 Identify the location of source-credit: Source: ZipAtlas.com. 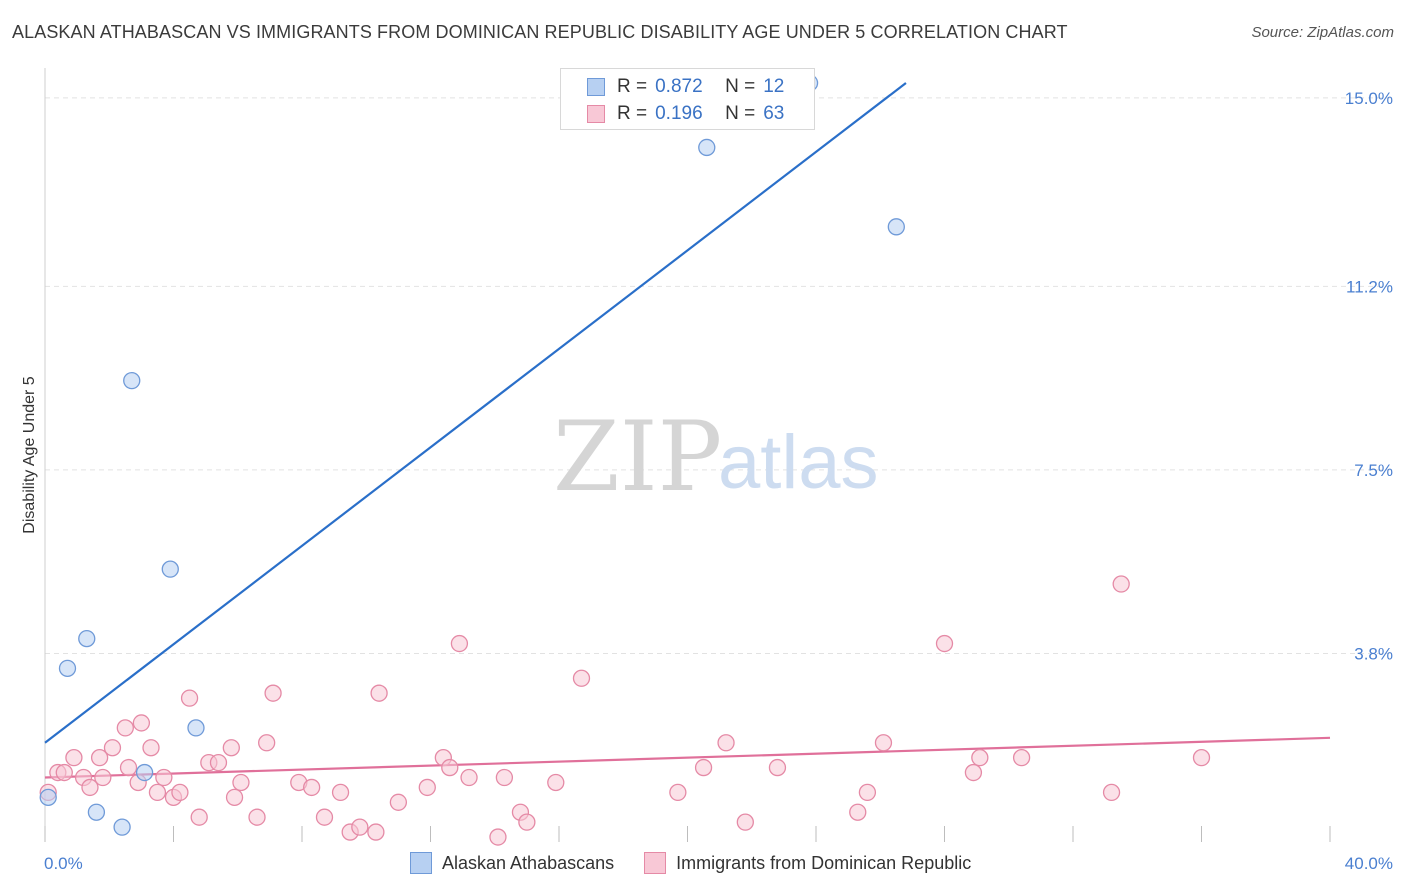
(1322, 32).